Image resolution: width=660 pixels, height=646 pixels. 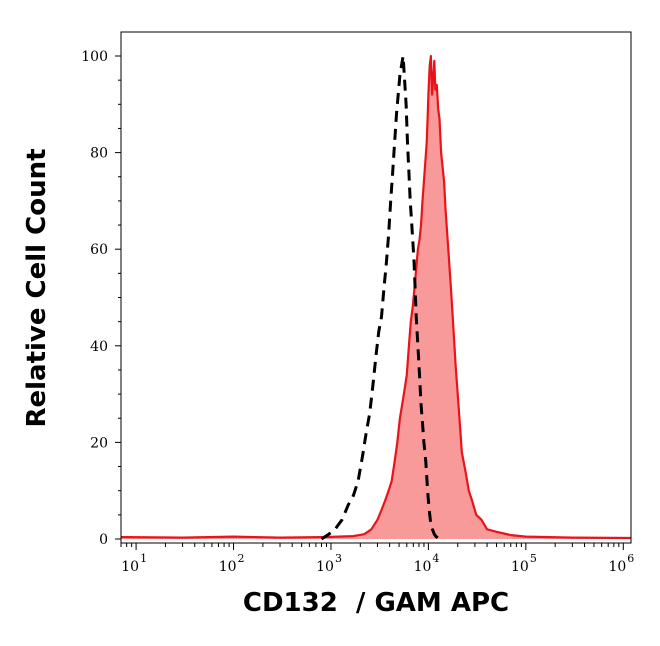 I want to click on y-axis: 0 20 40 60 80 100, so click(x=101, y=298).